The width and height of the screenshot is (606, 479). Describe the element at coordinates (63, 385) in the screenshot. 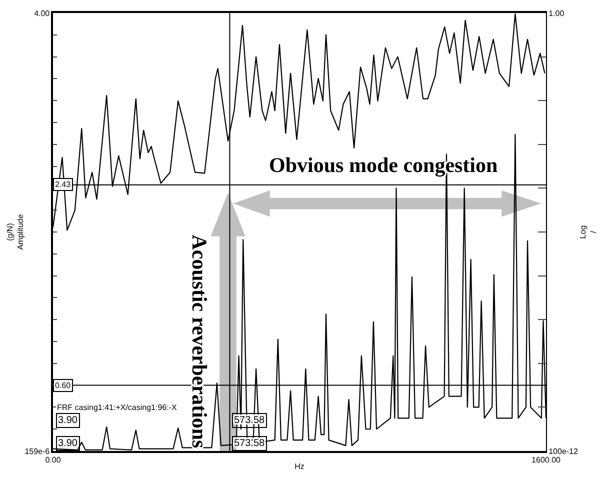

I see `ref-line-label: 0.60` at that location.